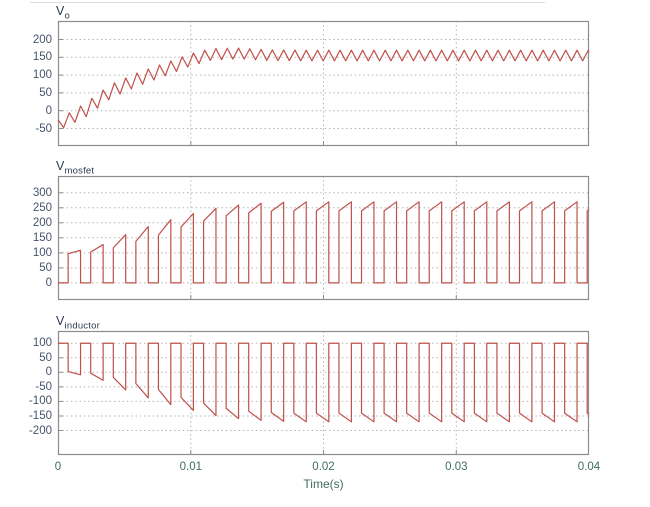  What do you see at coordinates (79, 171) in the screenshot?
I see `vmosfet-title-subscript: mosfet` at bounding box center [79, 171].